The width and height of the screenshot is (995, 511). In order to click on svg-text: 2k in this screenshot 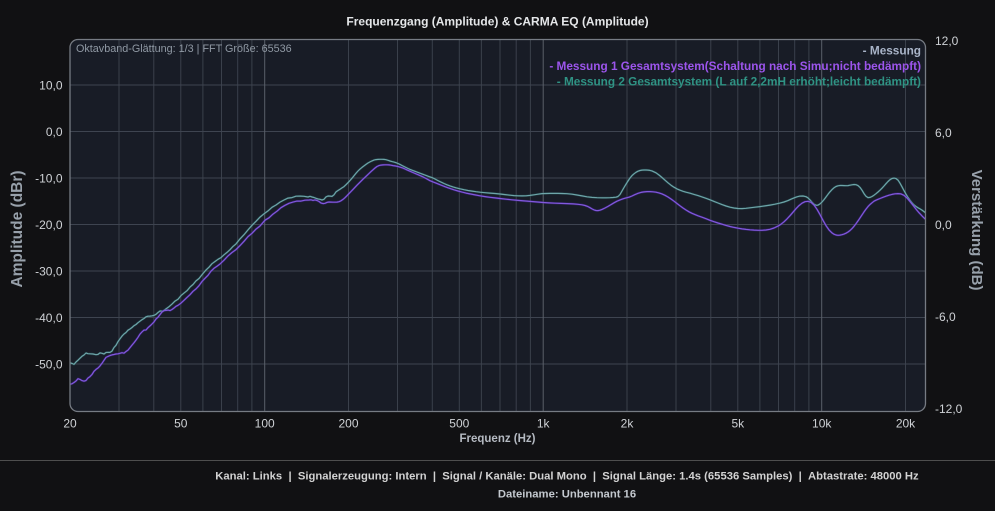, I will do `click(628, 424)`.